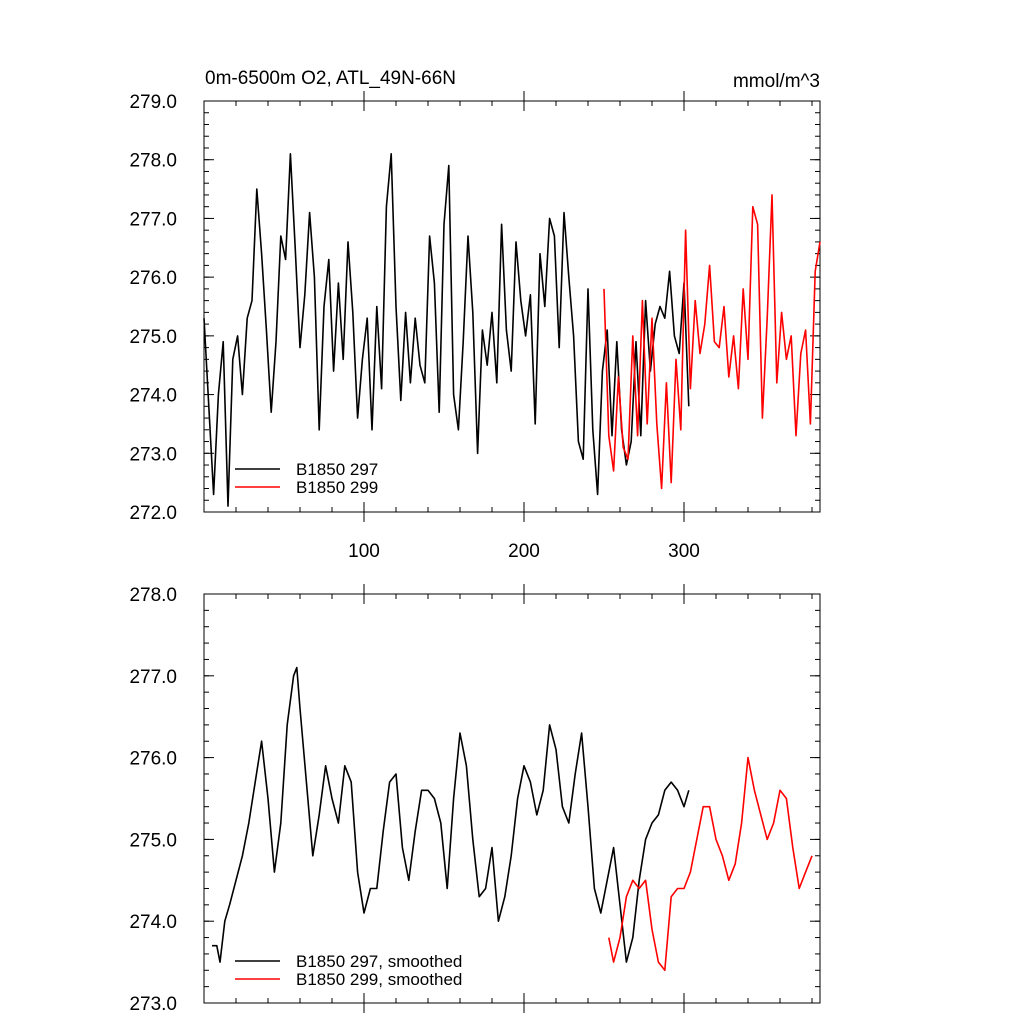  Describe the element at coordinates (153, 513) in the screenshot. I see `y-tick-label: 272.0` at that location.